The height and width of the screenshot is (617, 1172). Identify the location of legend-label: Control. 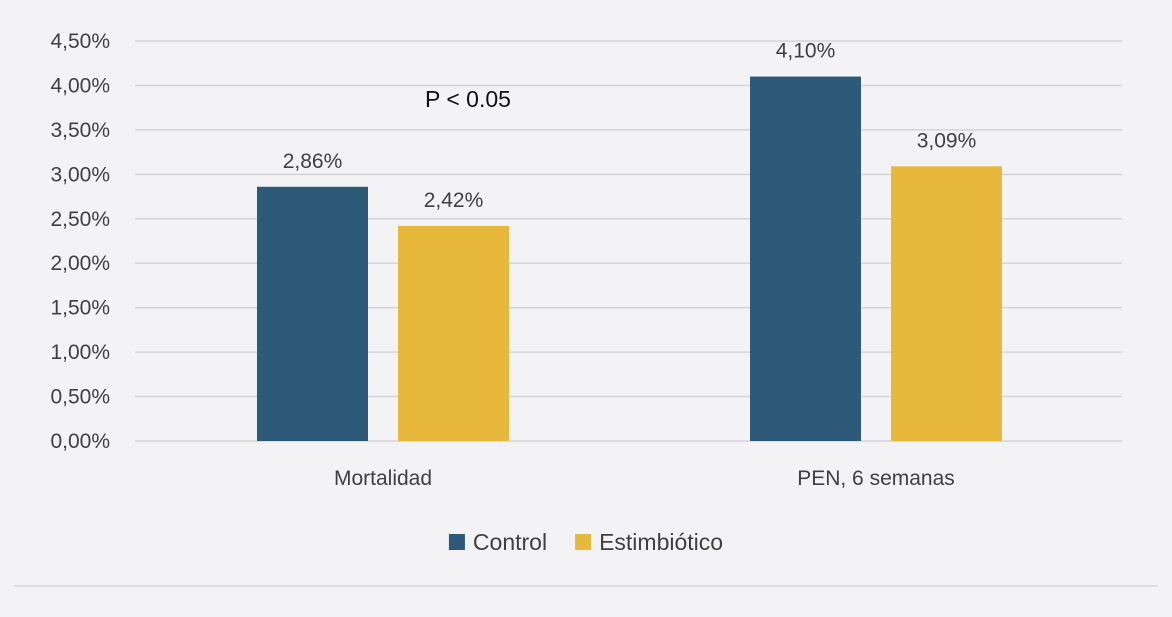
(510, 542).